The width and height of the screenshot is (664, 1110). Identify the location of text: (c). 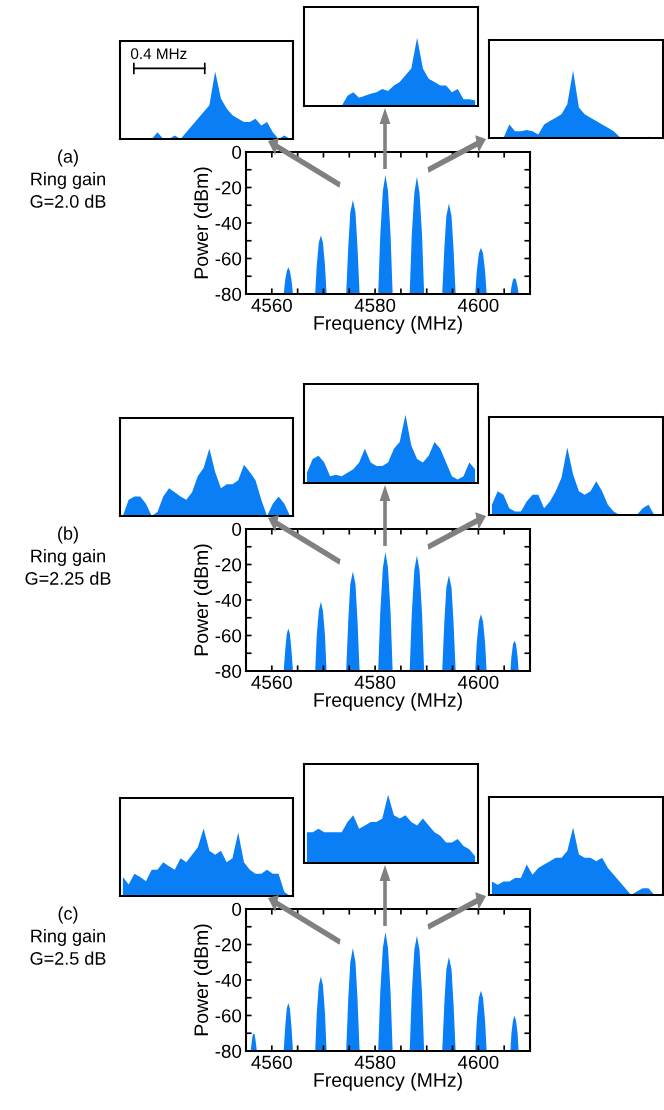
(68, 915).